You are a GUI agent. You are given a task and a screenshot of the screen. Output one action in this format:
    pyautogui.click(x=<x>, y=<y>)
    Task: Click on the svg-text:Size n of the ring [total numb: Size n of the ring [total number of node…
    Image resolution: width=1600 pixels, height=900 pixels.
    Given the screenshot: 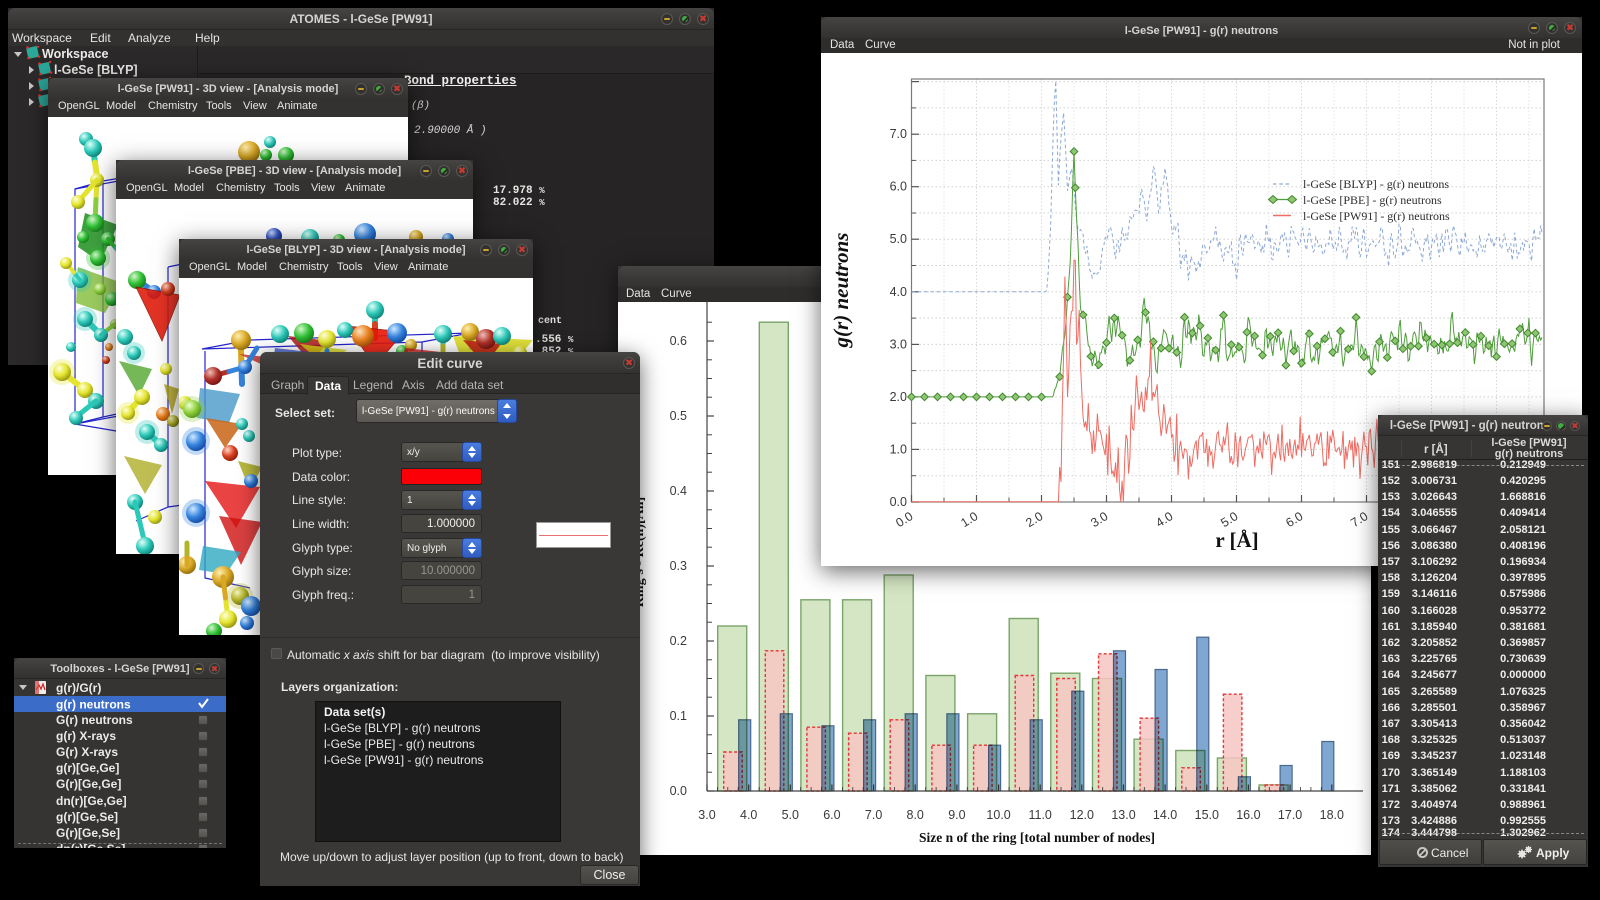 What is the action you would take?
    pyautogui.click(x=1037, y=837)
    